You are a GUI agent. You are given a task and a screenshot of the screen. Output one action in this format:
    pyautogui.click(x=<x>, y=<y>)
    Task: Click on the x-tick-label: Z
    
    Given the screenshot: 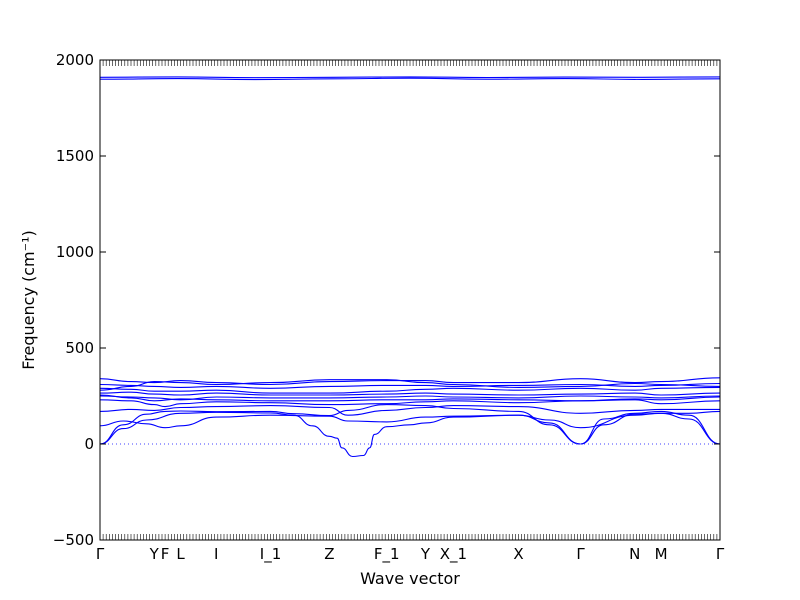 What is the action you would take?
    pyautogui.click(x=329, y=554)
    